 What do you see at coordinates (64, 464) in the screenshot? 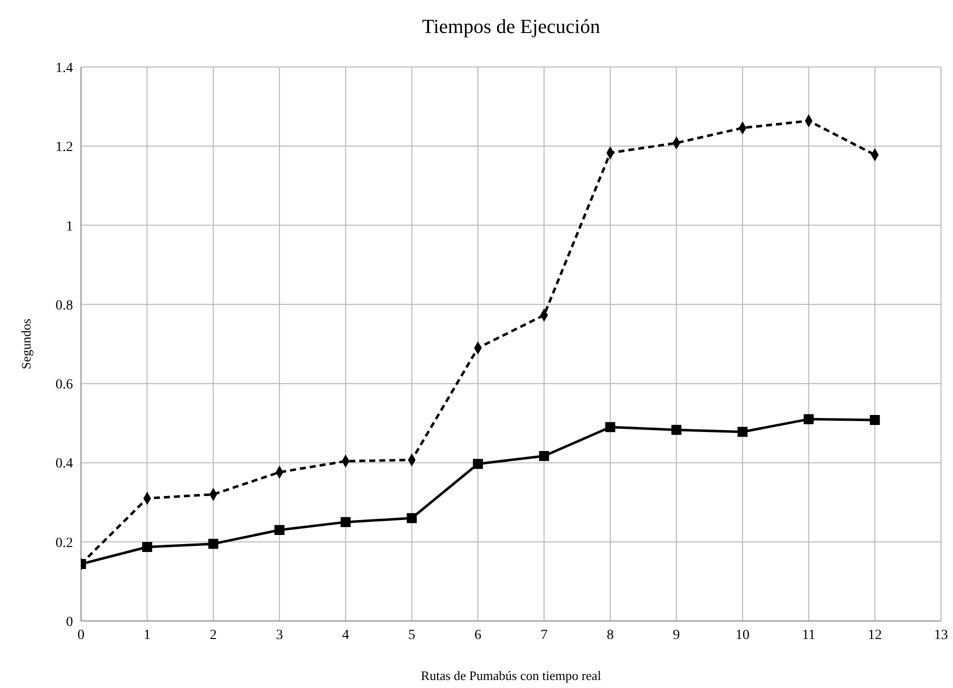
I see `y-tick-label: 0.4` at bounding box center [64, 464].